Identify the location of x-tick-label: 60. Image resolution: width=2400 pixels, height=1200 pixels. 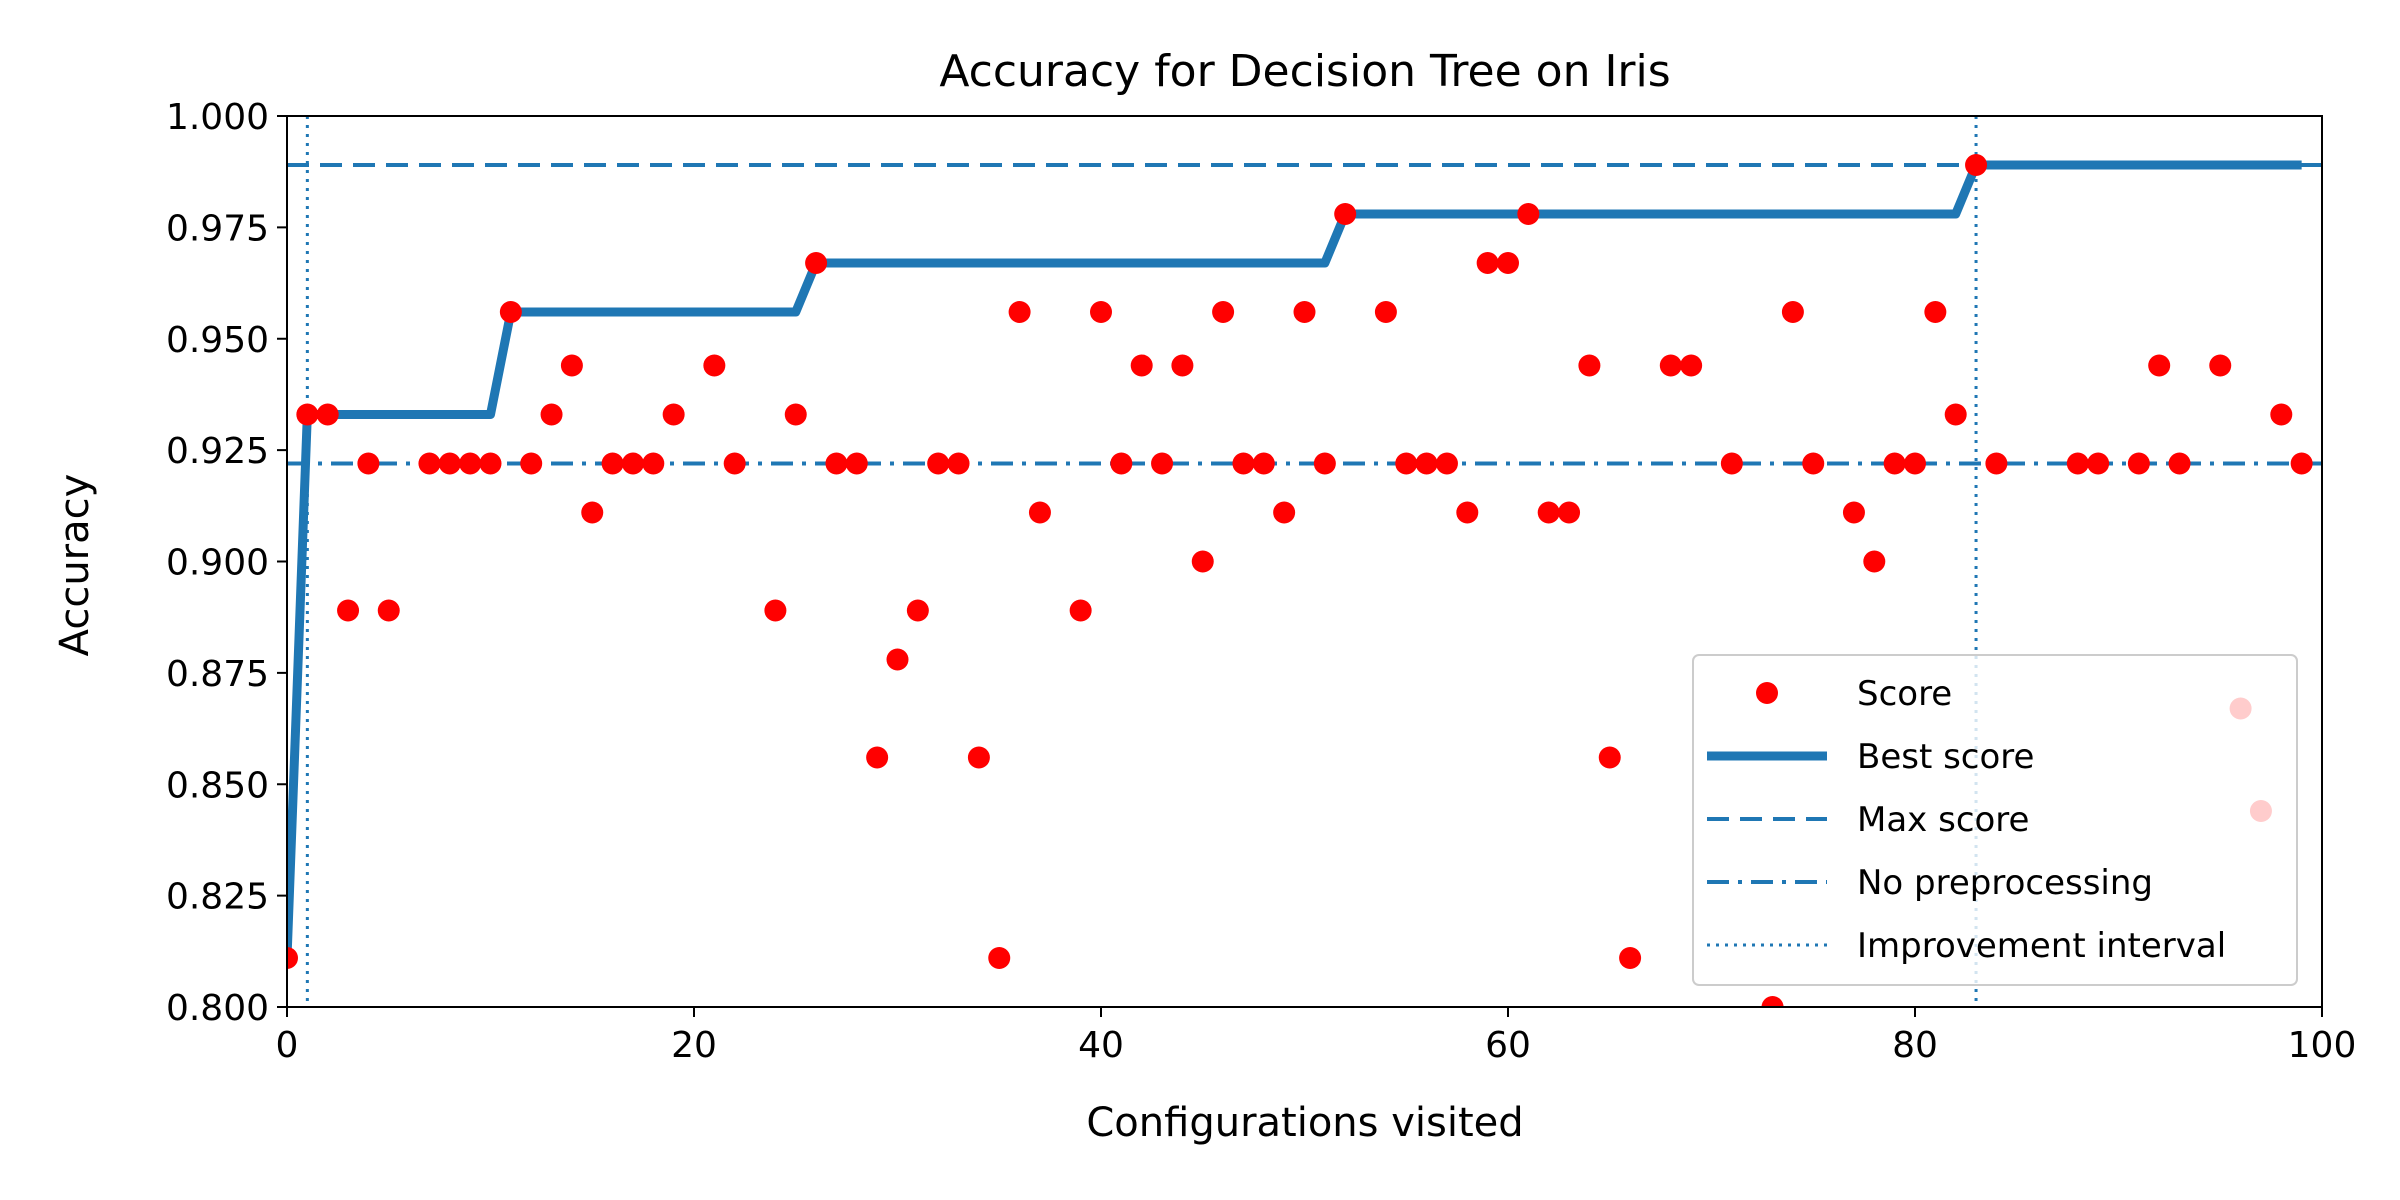
(1508, 1045).